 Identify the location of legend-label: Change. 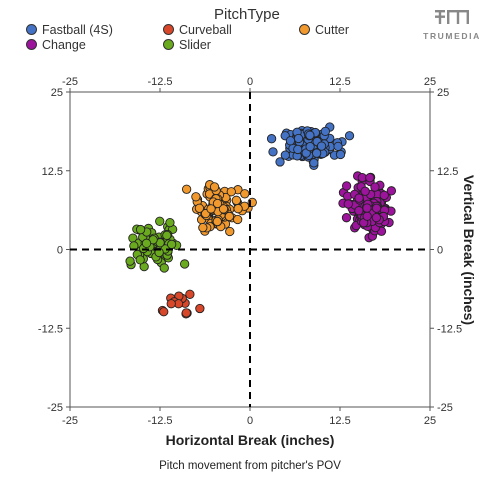
(64, 45).